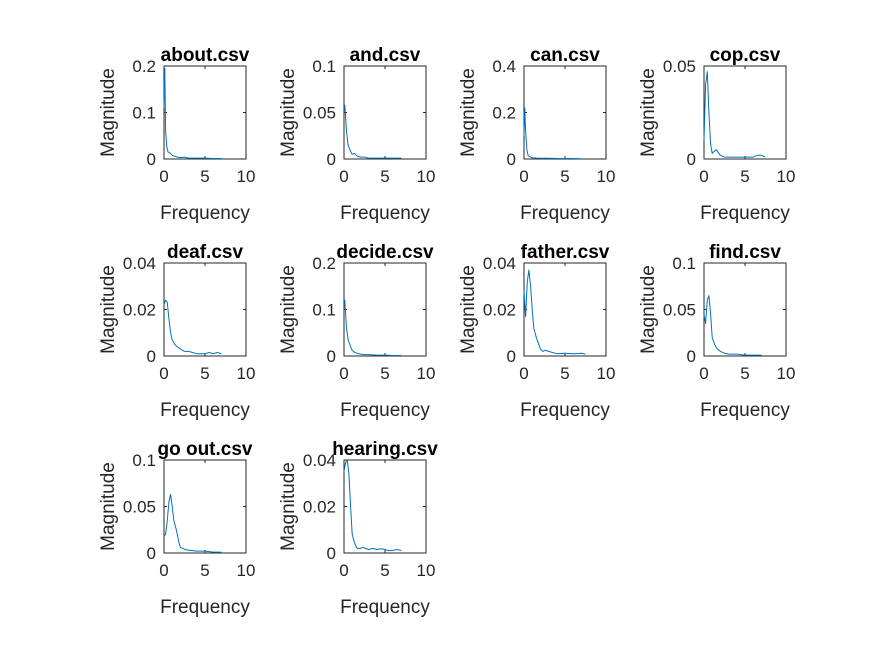 This screenshot has width=875, height=656. Describe the element at coordinates (745, 252) in the screenshot. I see `subplot-title: find.csv` at that location.